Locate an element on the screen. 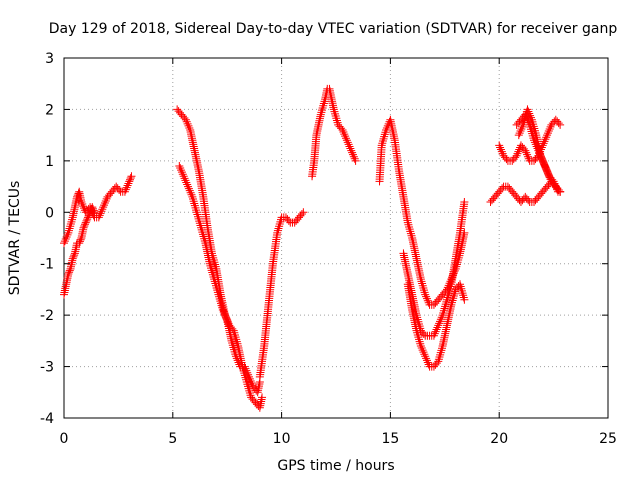 The width and height of the screenshot is (640, 480). y-axis-label: SDTVAR / TECUs is located at coordinates (15, 238).